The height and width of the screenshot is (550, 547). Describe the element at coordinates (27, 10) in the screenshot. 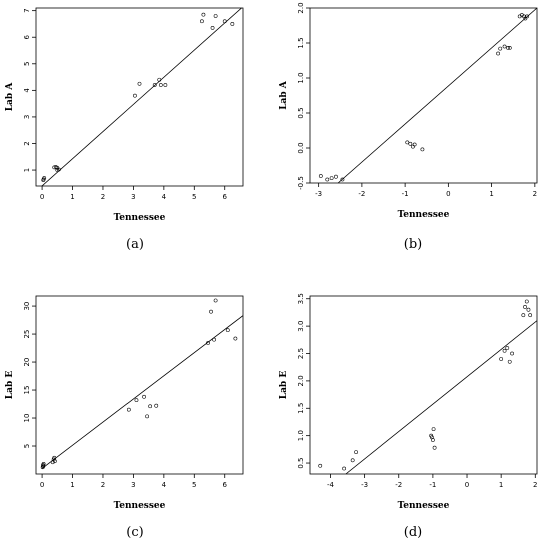

I see `y-tick-label: 7` at that location.